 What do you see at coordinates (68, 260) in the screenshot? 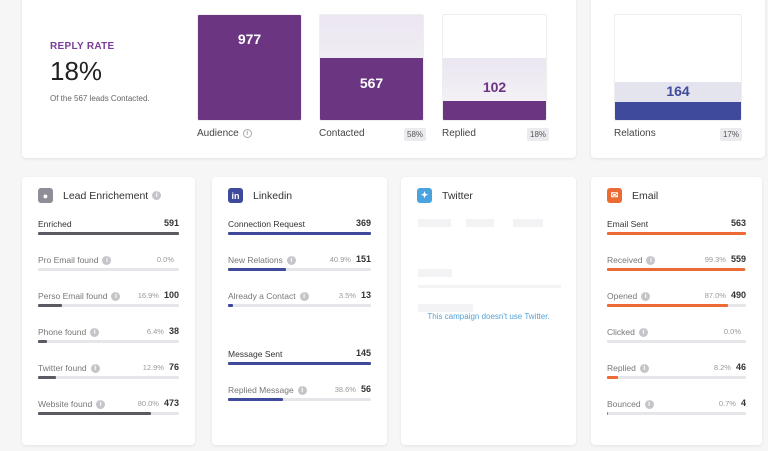
I see `metric-label: Pro Email found` at bounding box center [68, 260].